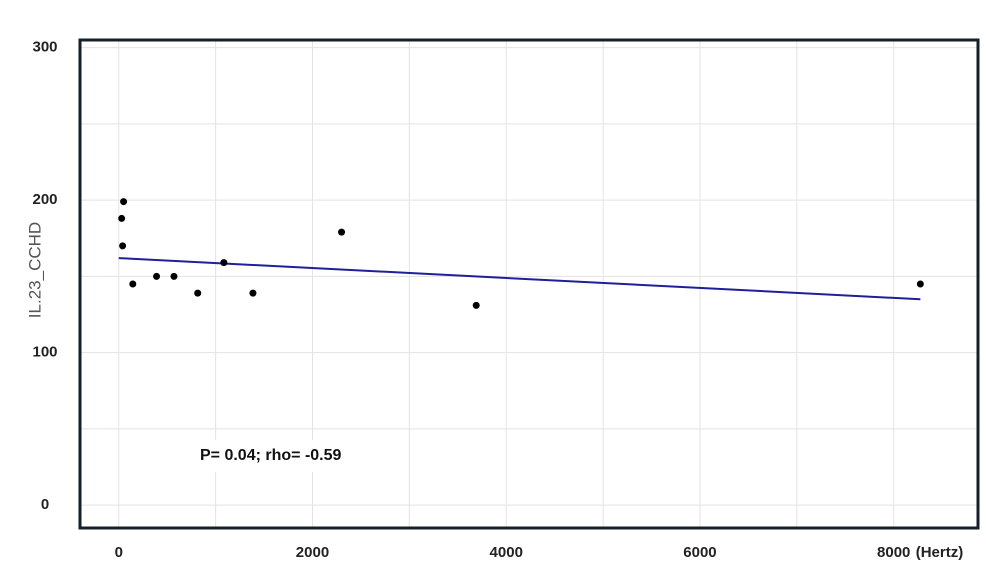  Describe the element at coordinates (312, 552) in the screenshot. I see `x-tick-label: 2000` at that location.